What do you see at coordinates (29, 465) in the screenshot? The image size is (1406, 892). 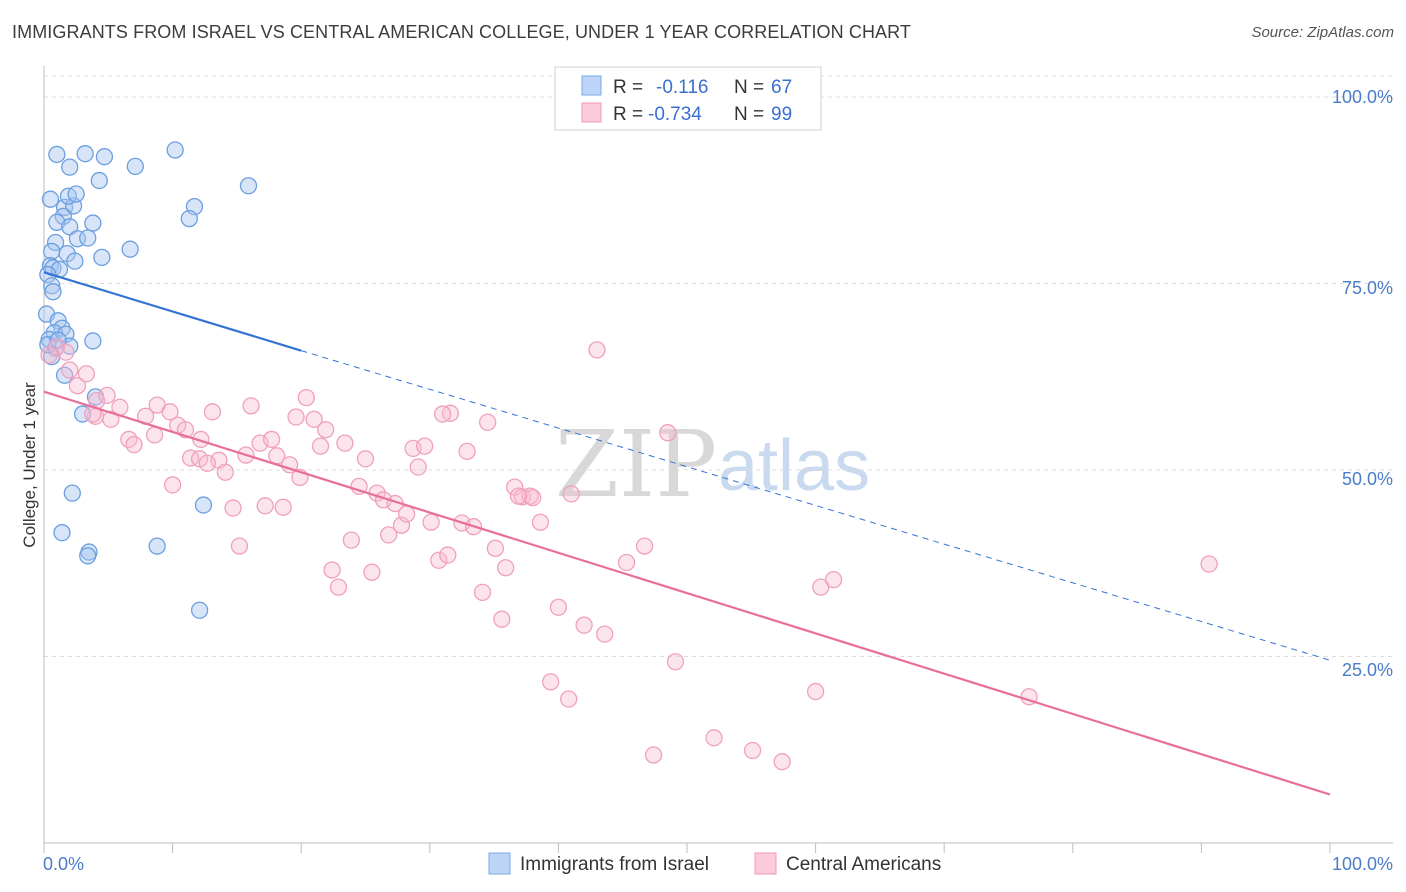 I see `y-axis-label: College, Under 1 year` at bounding box center [29, 465].